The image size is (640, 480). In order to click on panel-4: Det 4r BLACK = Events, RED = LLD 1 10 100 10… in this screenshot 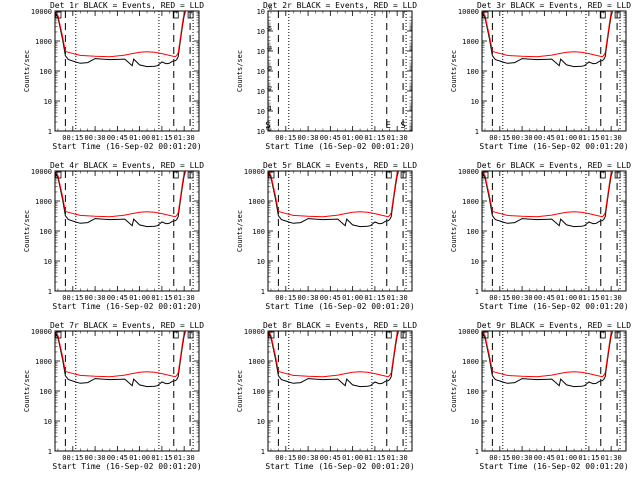, I will do `click(113, 236)`.